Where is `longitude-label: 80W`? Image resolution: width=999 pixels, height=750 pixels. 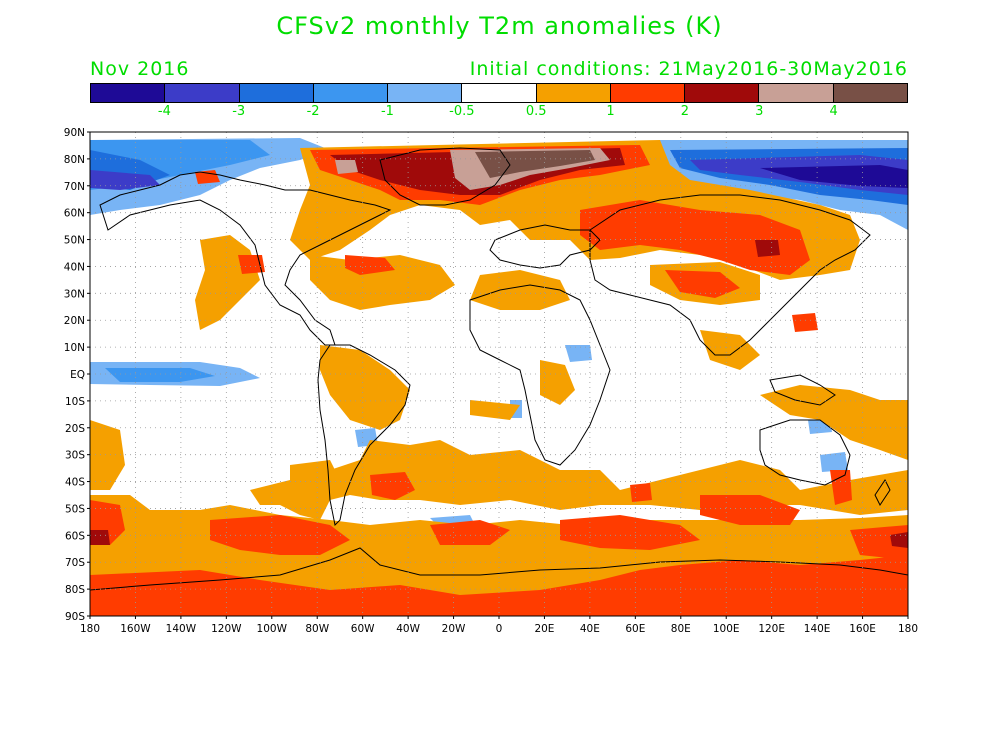 longitude-label: 80W is located at coordinates (317, 629).